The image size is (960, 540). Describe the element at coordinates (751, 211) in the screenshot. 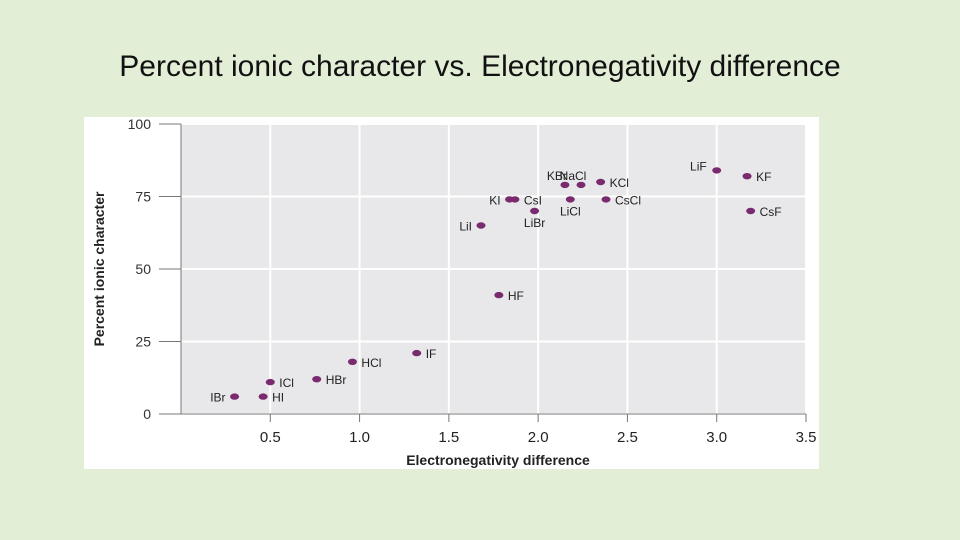

I see `data-point-csf` at that location.